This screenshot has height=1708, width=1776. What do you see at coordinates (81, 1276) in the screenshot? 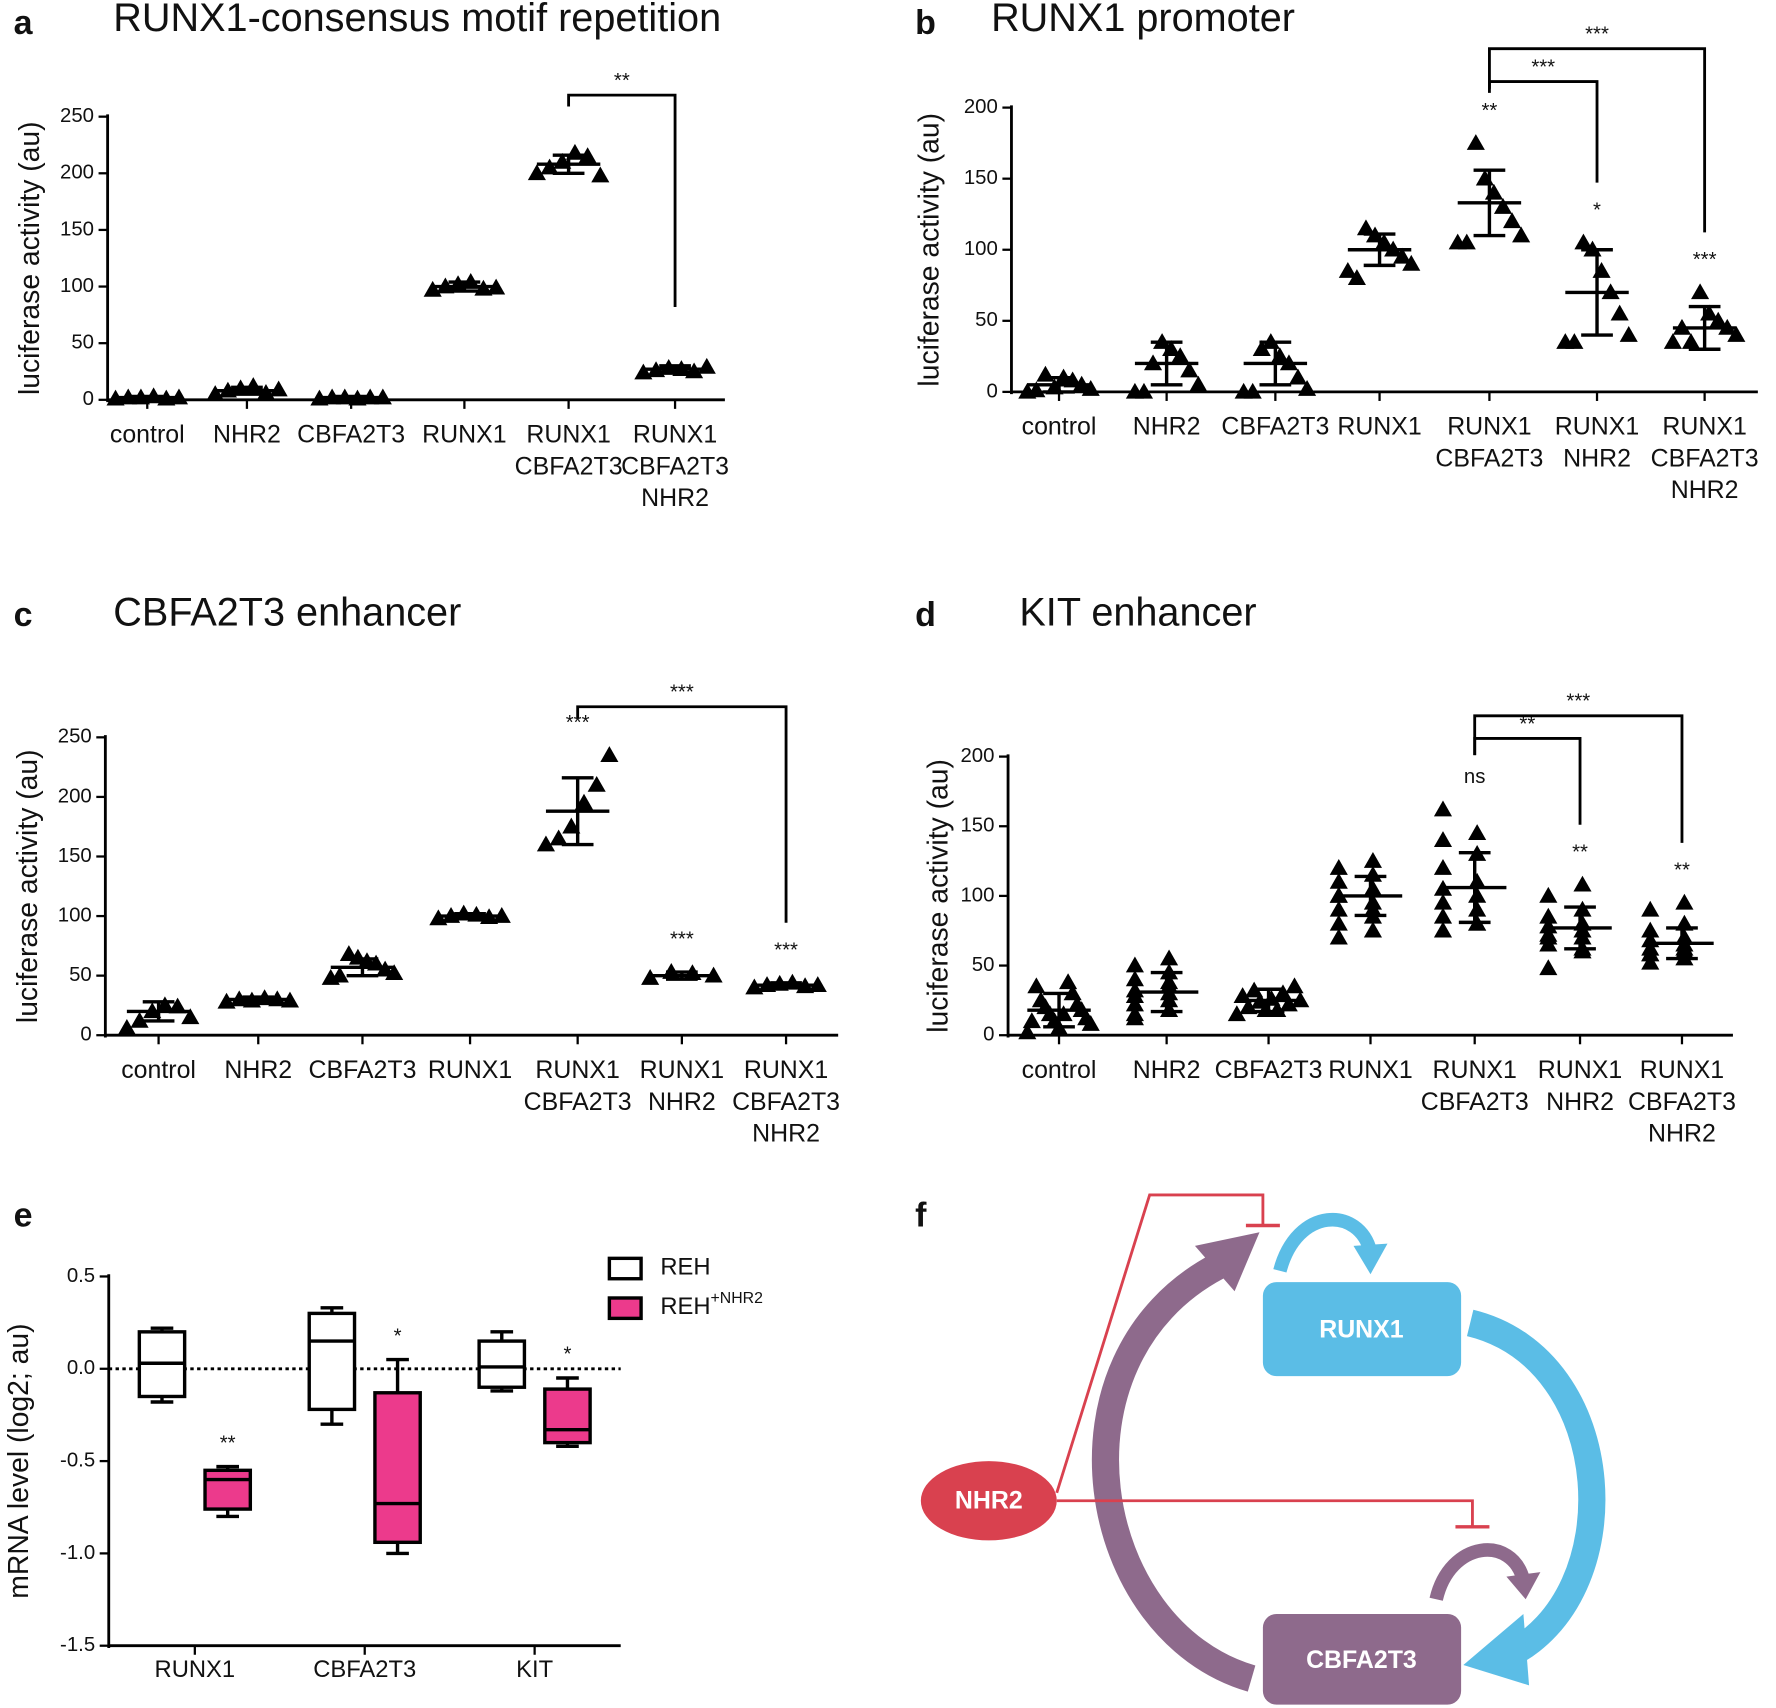
I see `y-tick-label: 0.5` at bounding box center [81, 1276].